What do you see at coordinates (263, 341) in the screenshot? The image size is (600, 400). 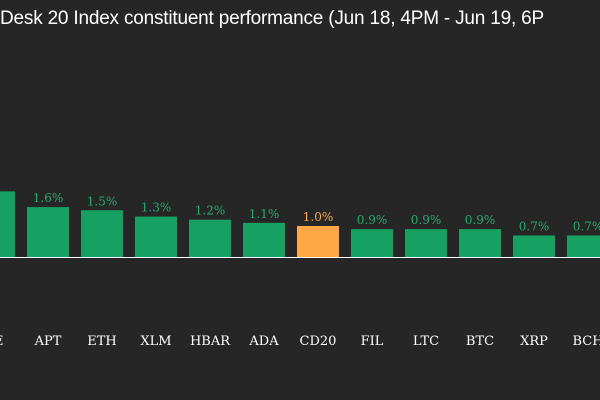 I see `x-tick-label-ada: ADA` at bounding box center [263, 341].